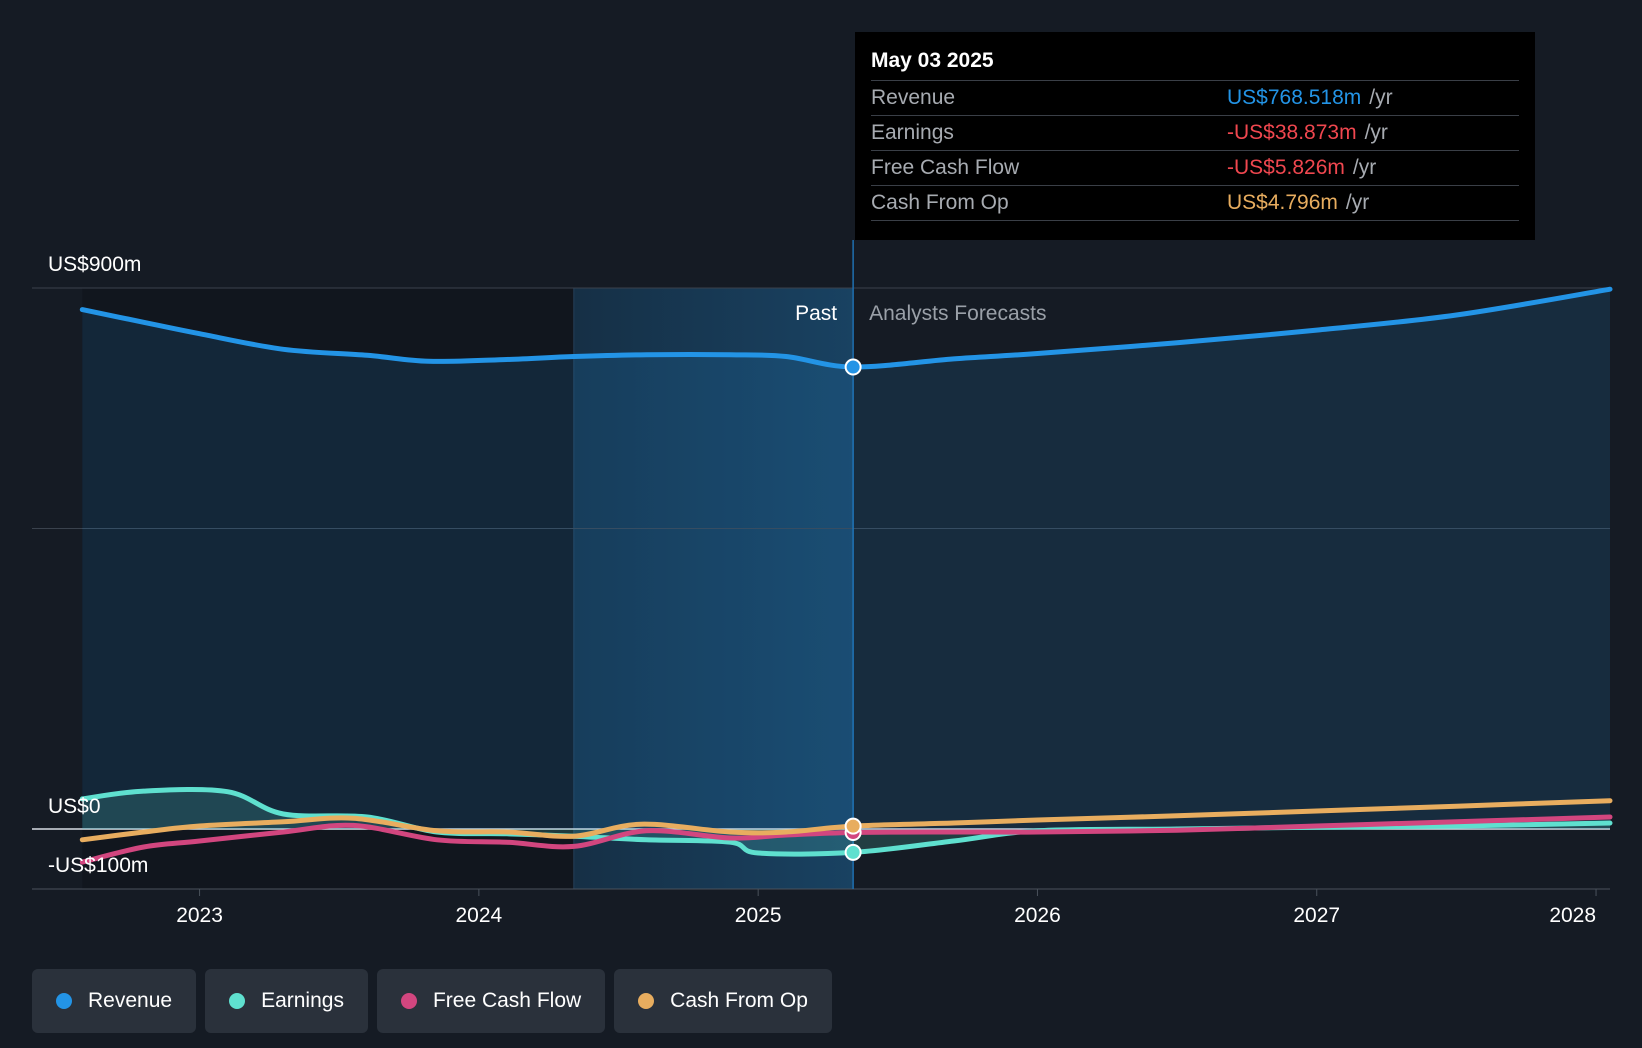 This screenshot has width=1642, height=1048. I want to click on x-tick-label: 2025, so click(758, 915).